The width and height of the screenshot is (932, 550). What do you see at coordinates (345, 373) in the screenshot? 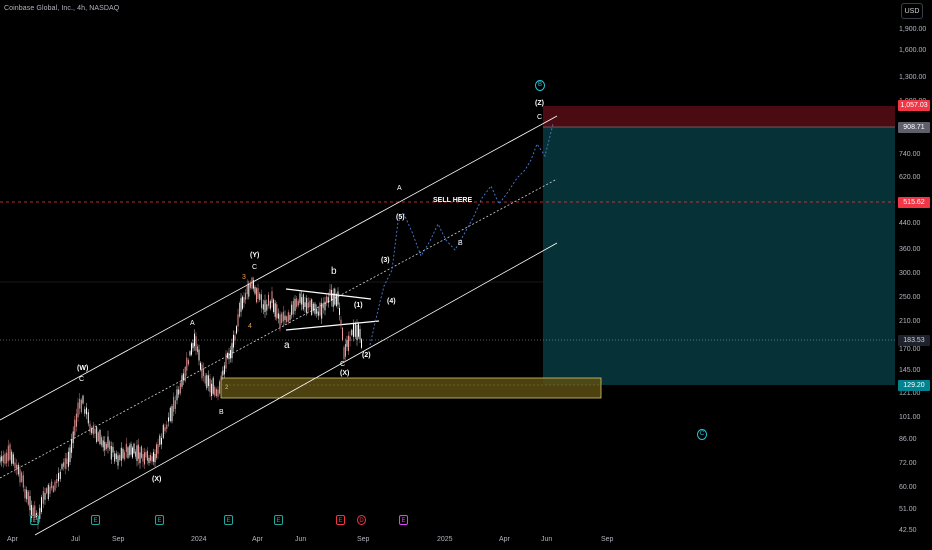
I see `wave-label: (X)` at bounding box center [345, 373].